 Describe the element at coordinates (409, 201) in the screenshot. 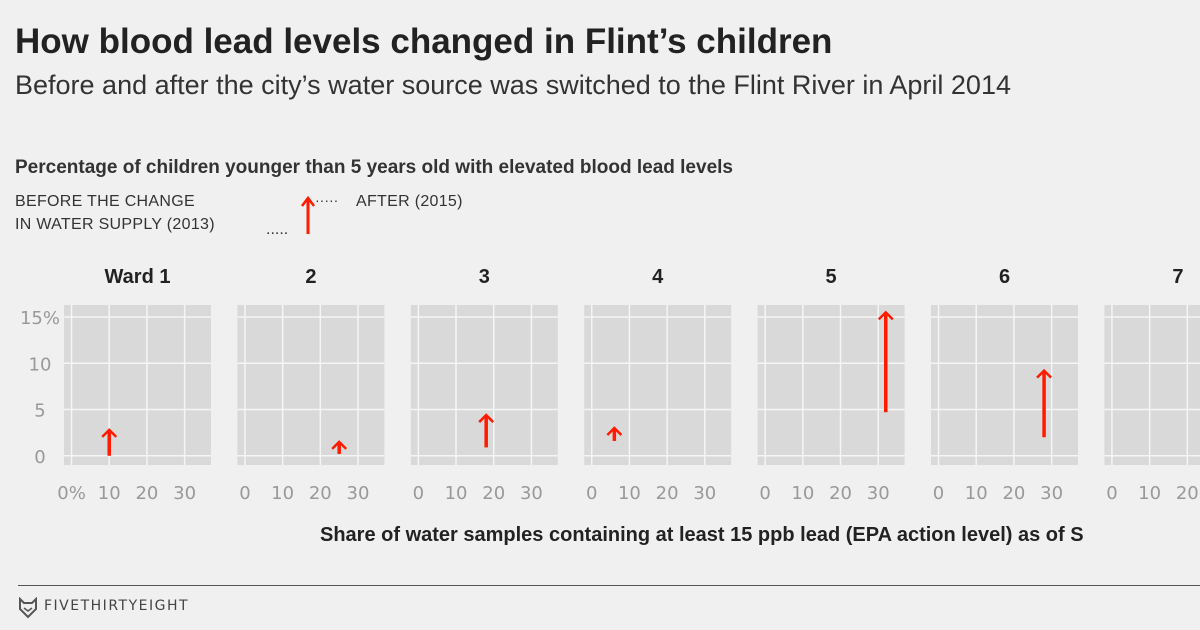

I see `legend-after: AFTER (2015)` at that location.